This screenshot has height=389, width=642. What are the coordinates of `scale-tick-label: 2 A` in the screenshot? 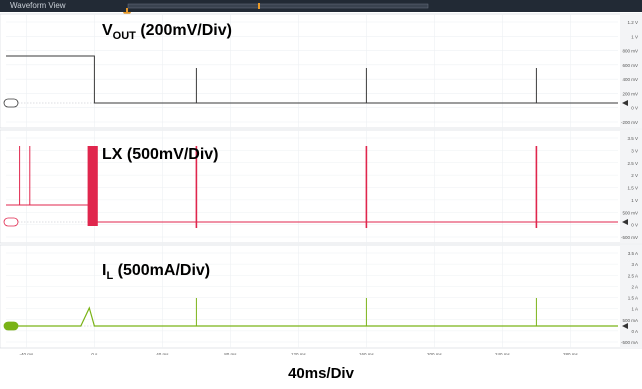 It's located at (634, 286).